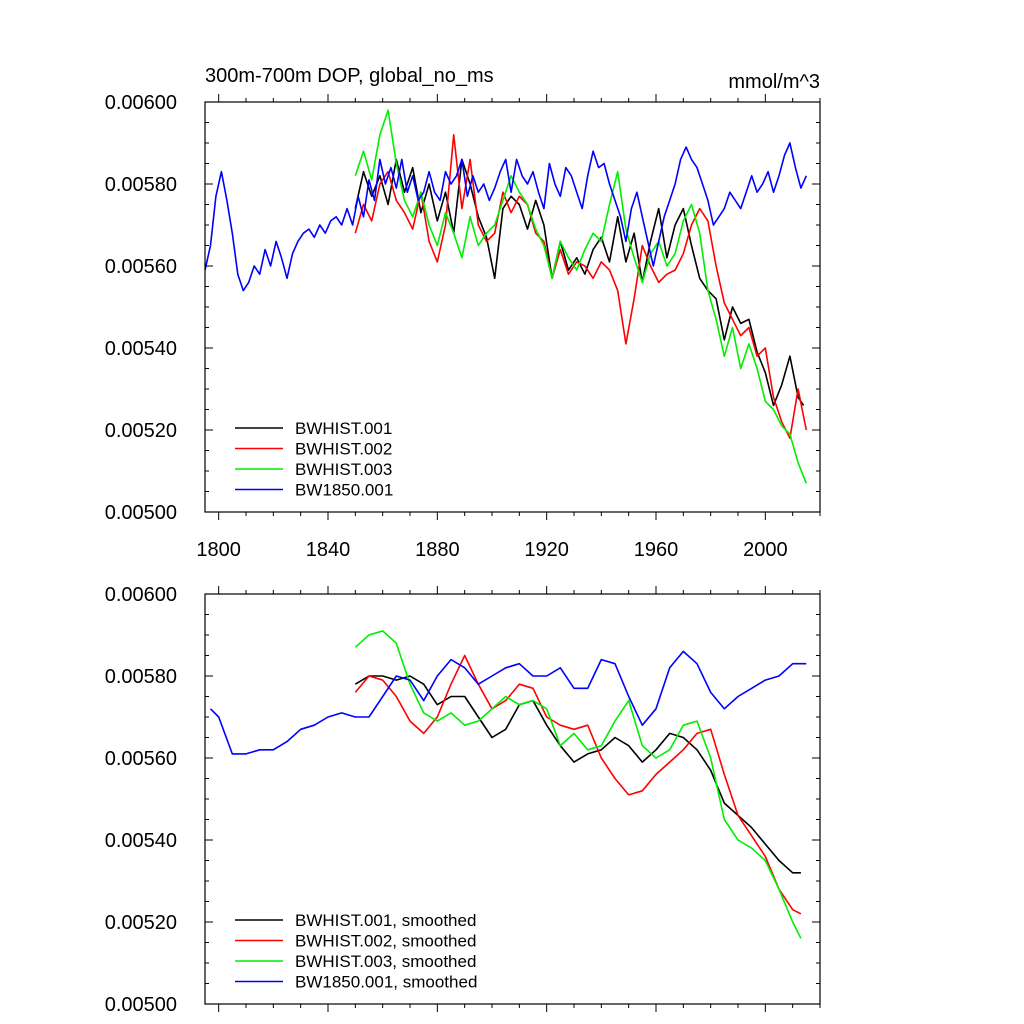 Image resolution: width=1024 pixels, height=1024 pixels. Describe the element at coordinates (385, 961) in the screenshot. I see `legend-label: BWHIST.003, smoothed` at that location.